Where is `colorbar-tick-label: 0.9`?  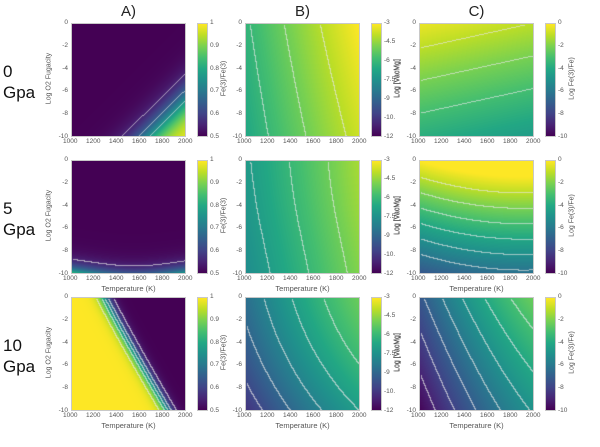
colorbar-tick-label: 0.9 is located at coordinates (215, 45).